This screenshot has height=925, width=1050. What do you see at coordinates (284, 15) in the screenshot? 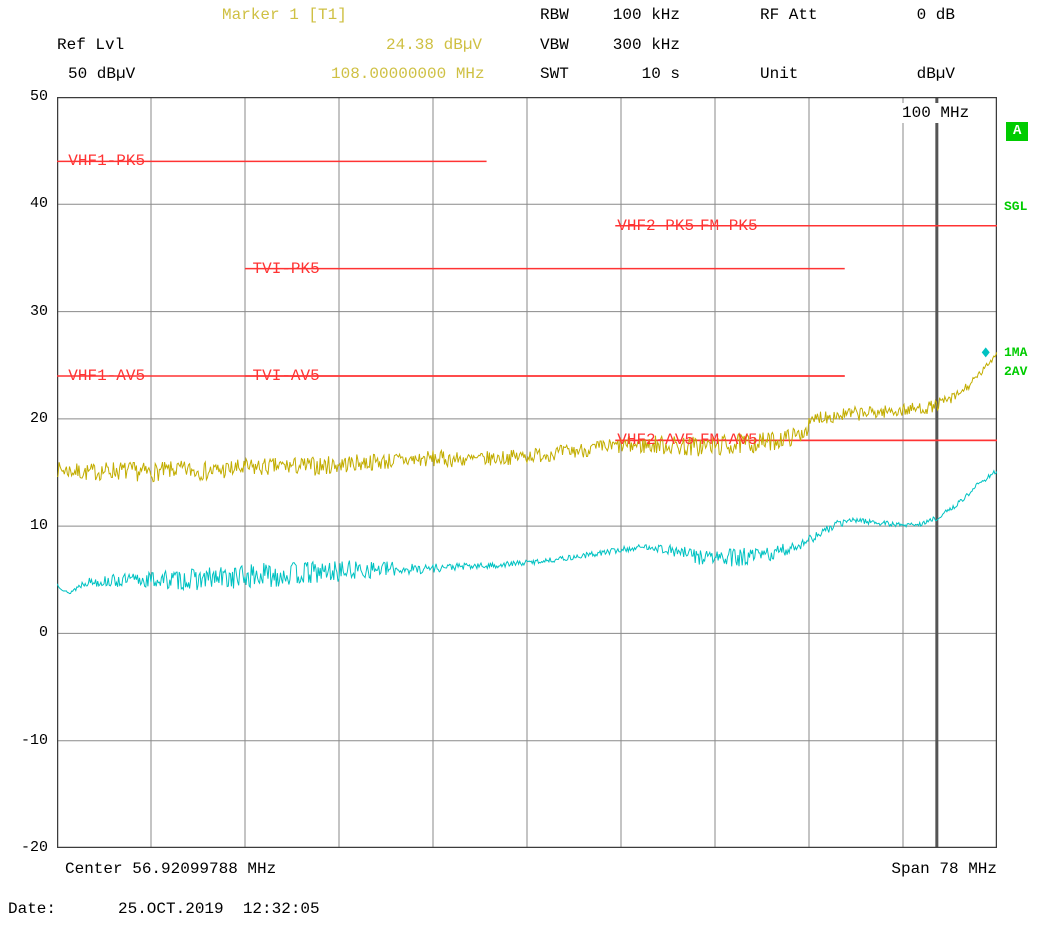
I see `marker-title: Marker 1 [T1]` at bounding box center [284, 15].